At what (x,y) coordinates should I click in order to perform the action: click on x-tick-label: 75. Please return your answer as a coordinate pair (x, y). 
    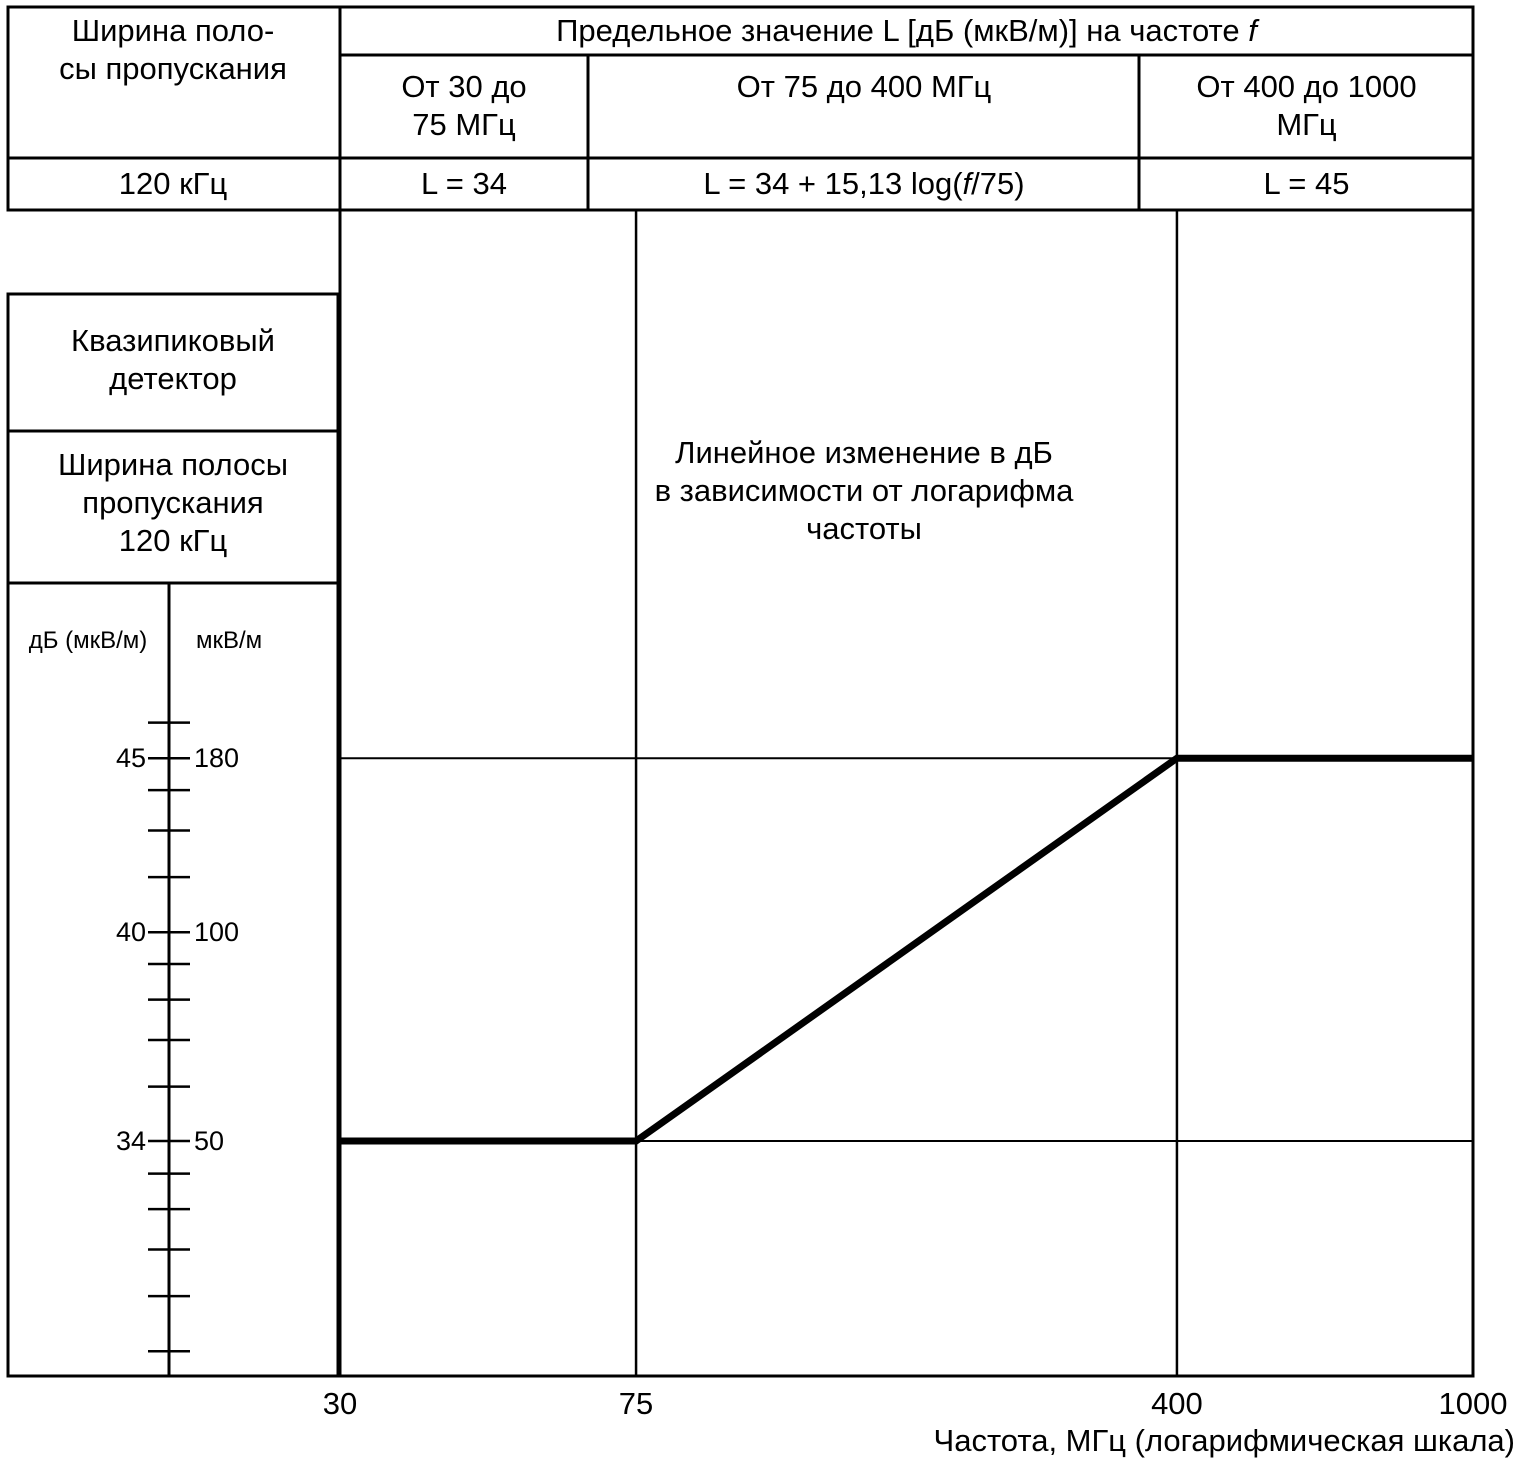
    Looking at the image, I should click on (636, 1403).